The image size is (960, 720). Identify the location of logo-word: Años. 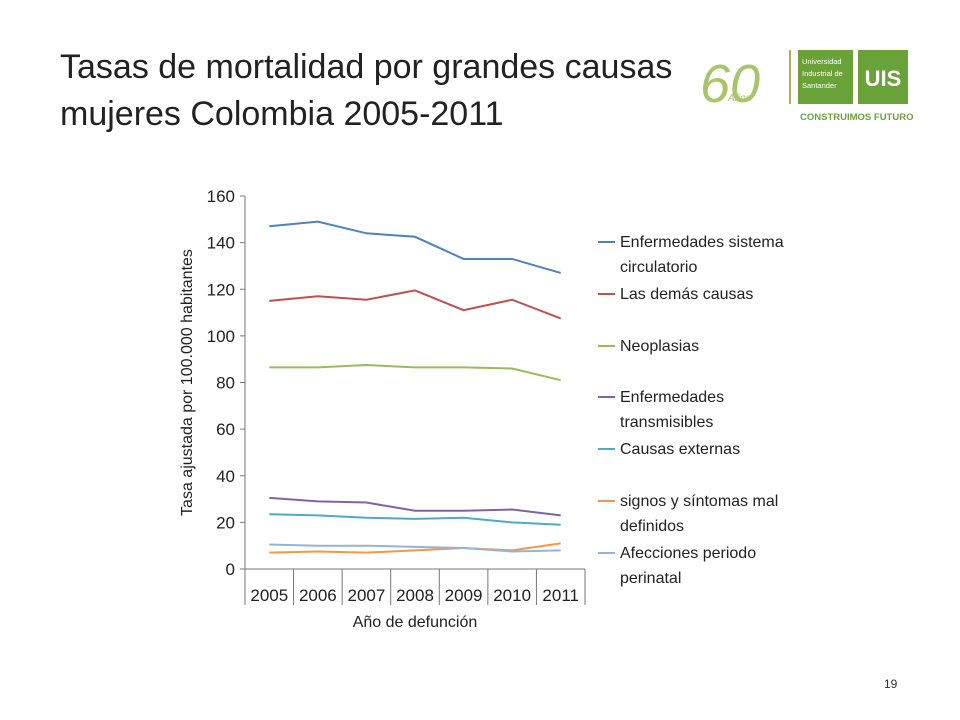
(739, 98).